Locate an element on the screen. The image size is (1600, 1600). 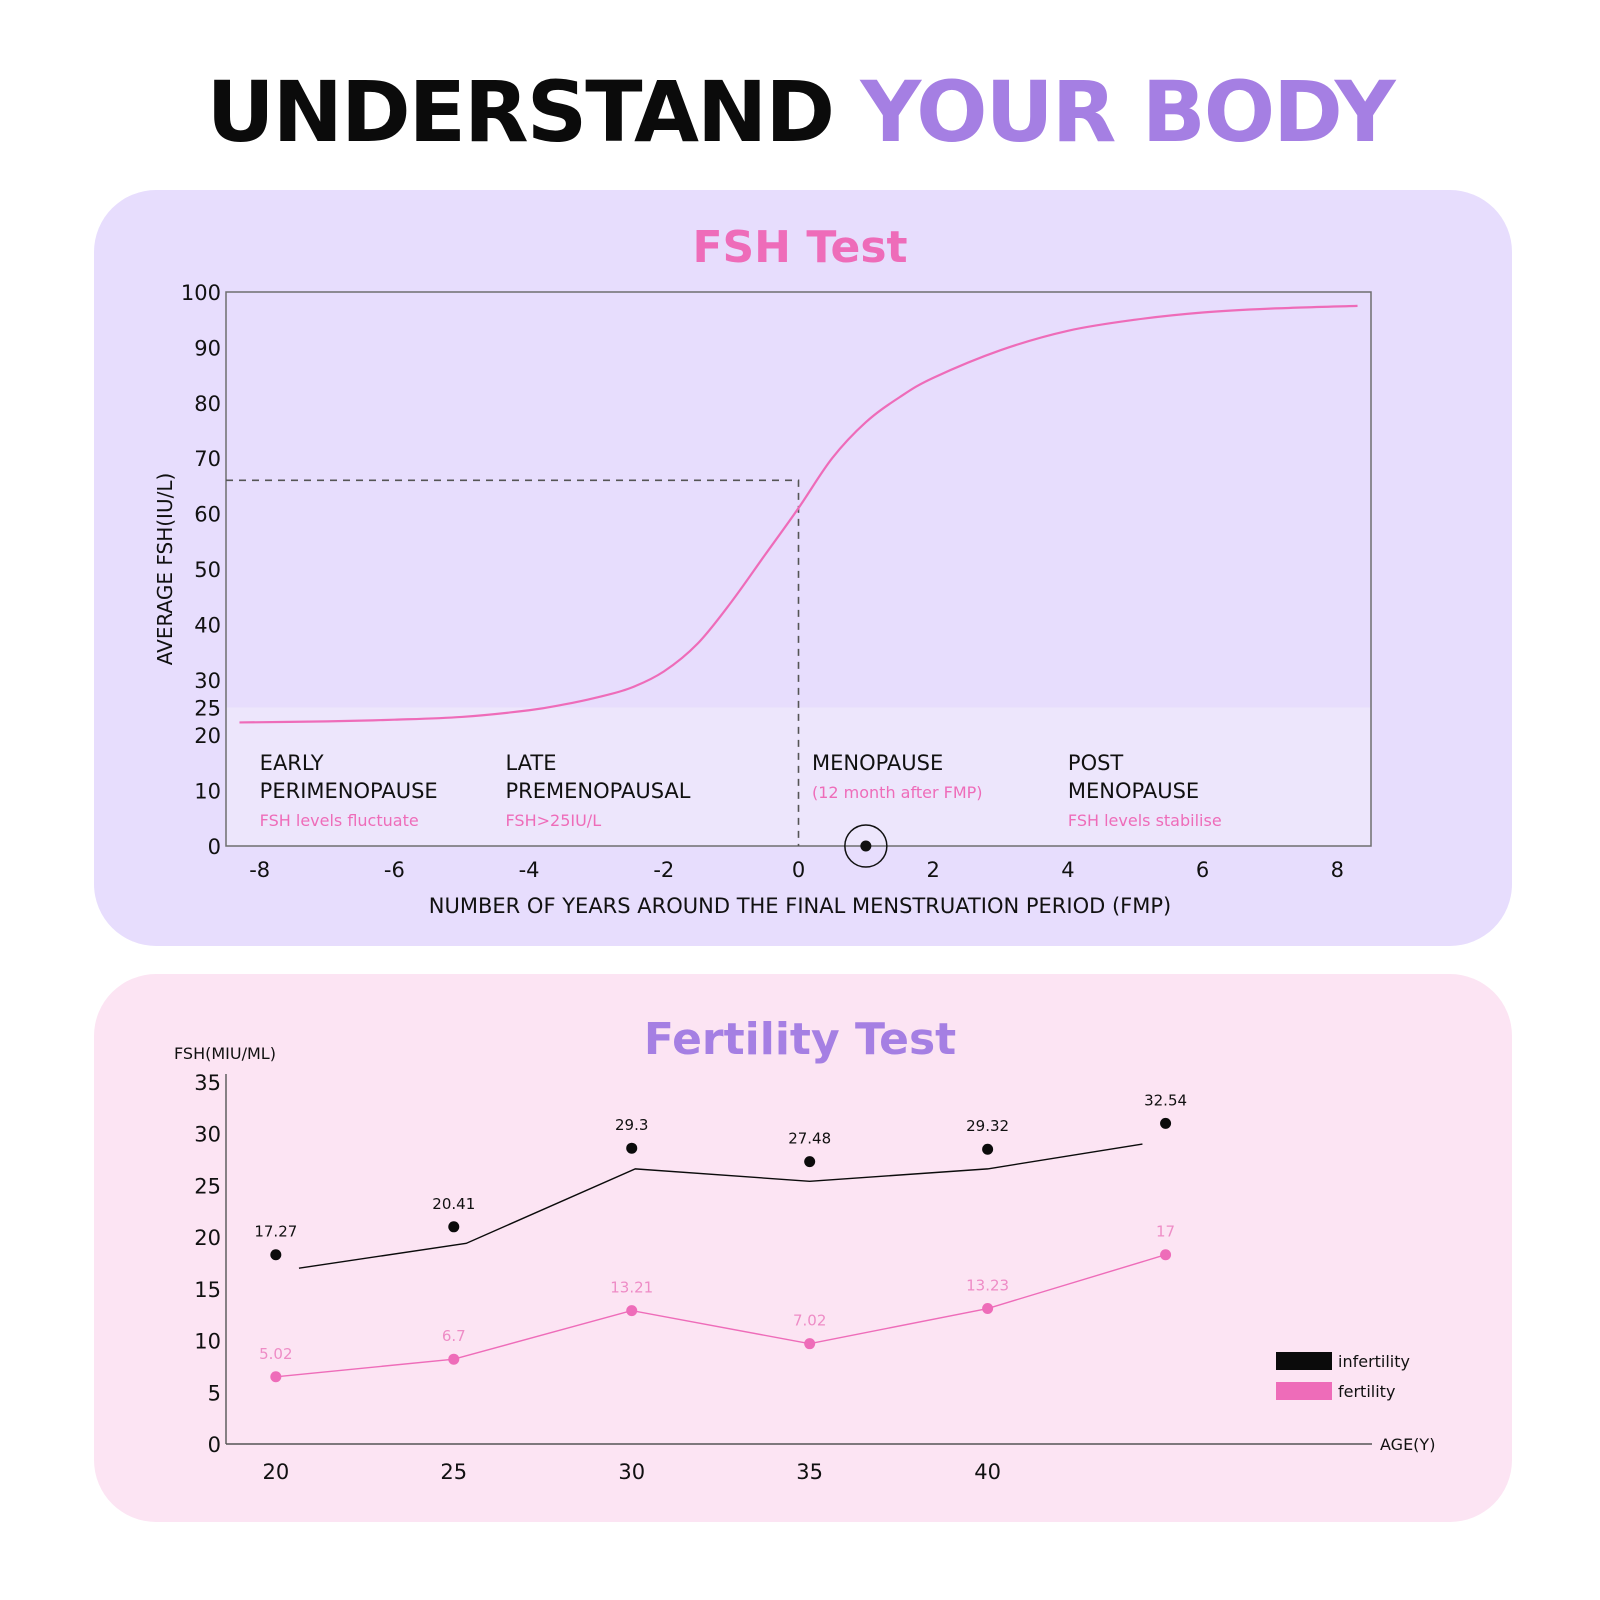
marker-dot is located at coordinates (866, 846).